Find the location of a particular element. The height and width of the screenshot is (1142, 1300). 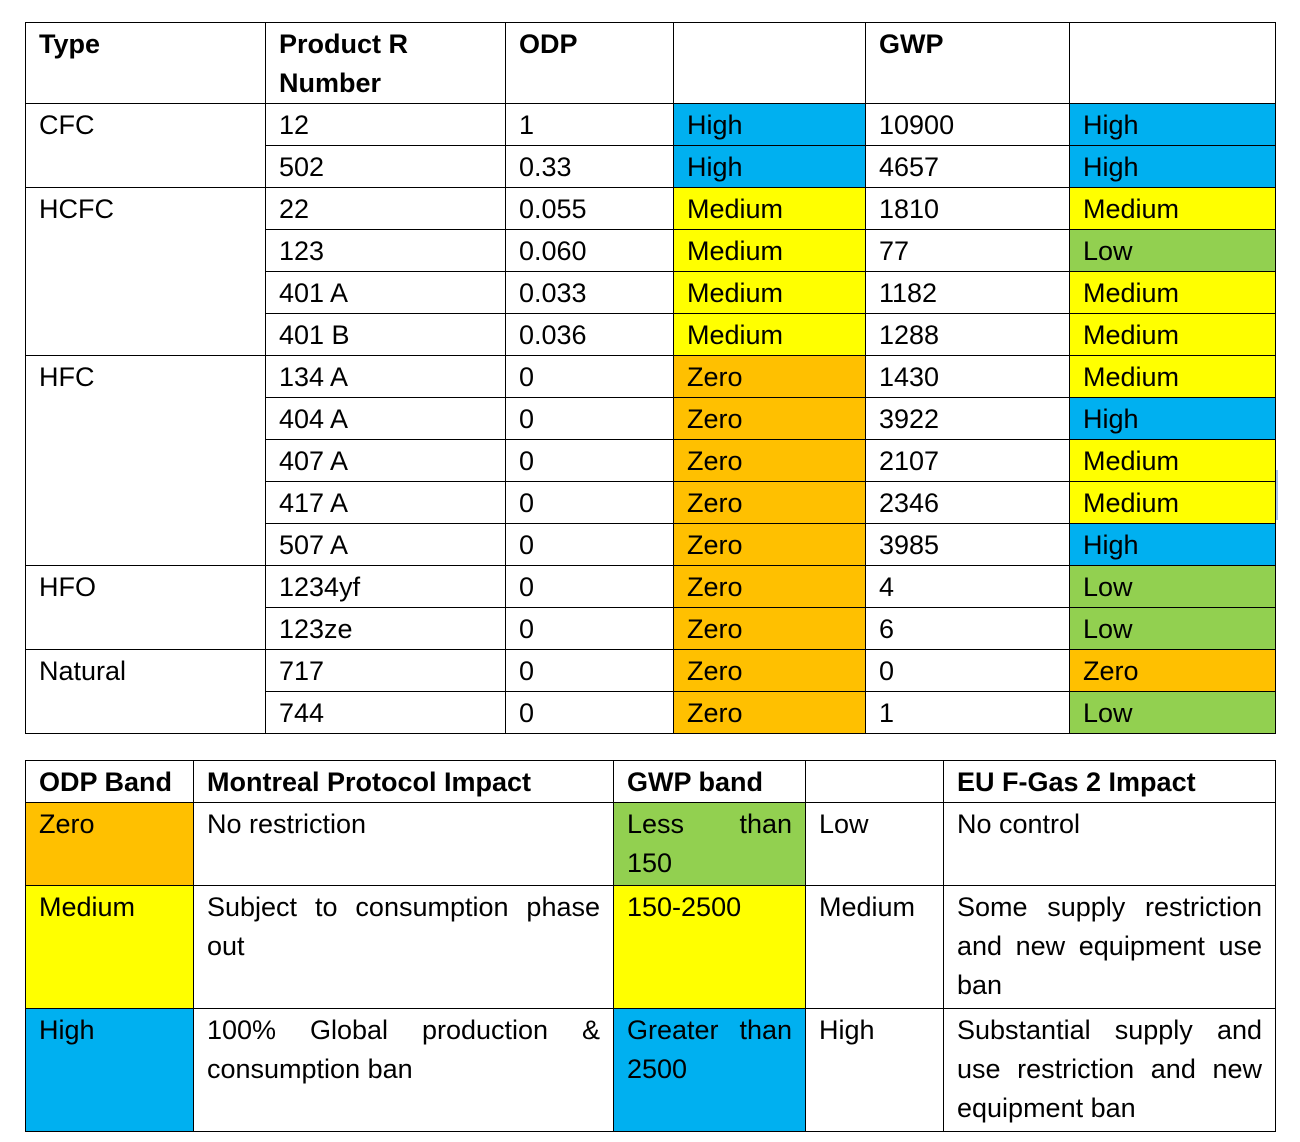

gwp-cell: 1430 is located at coordinates (967, 376).